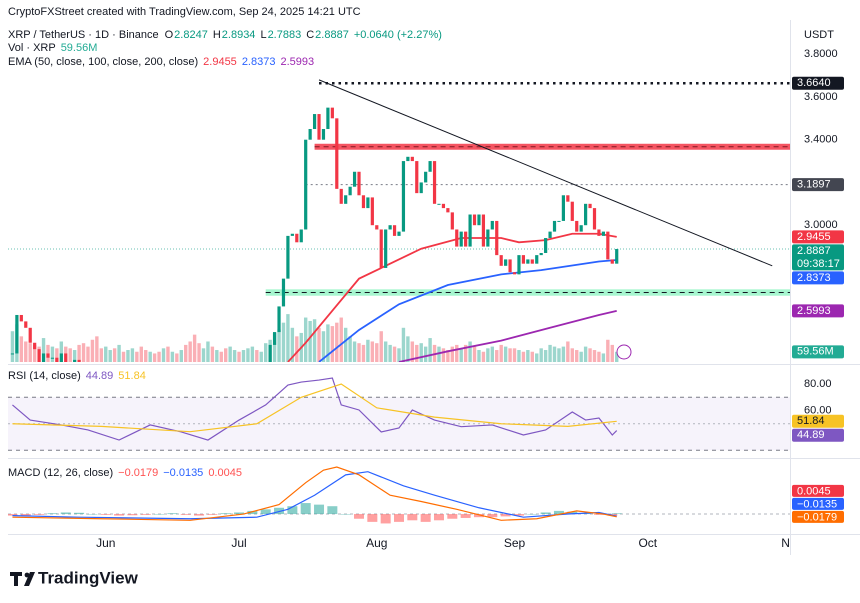  I want to click on legend-name: MACD (12, 26, close), so click(60, 473).